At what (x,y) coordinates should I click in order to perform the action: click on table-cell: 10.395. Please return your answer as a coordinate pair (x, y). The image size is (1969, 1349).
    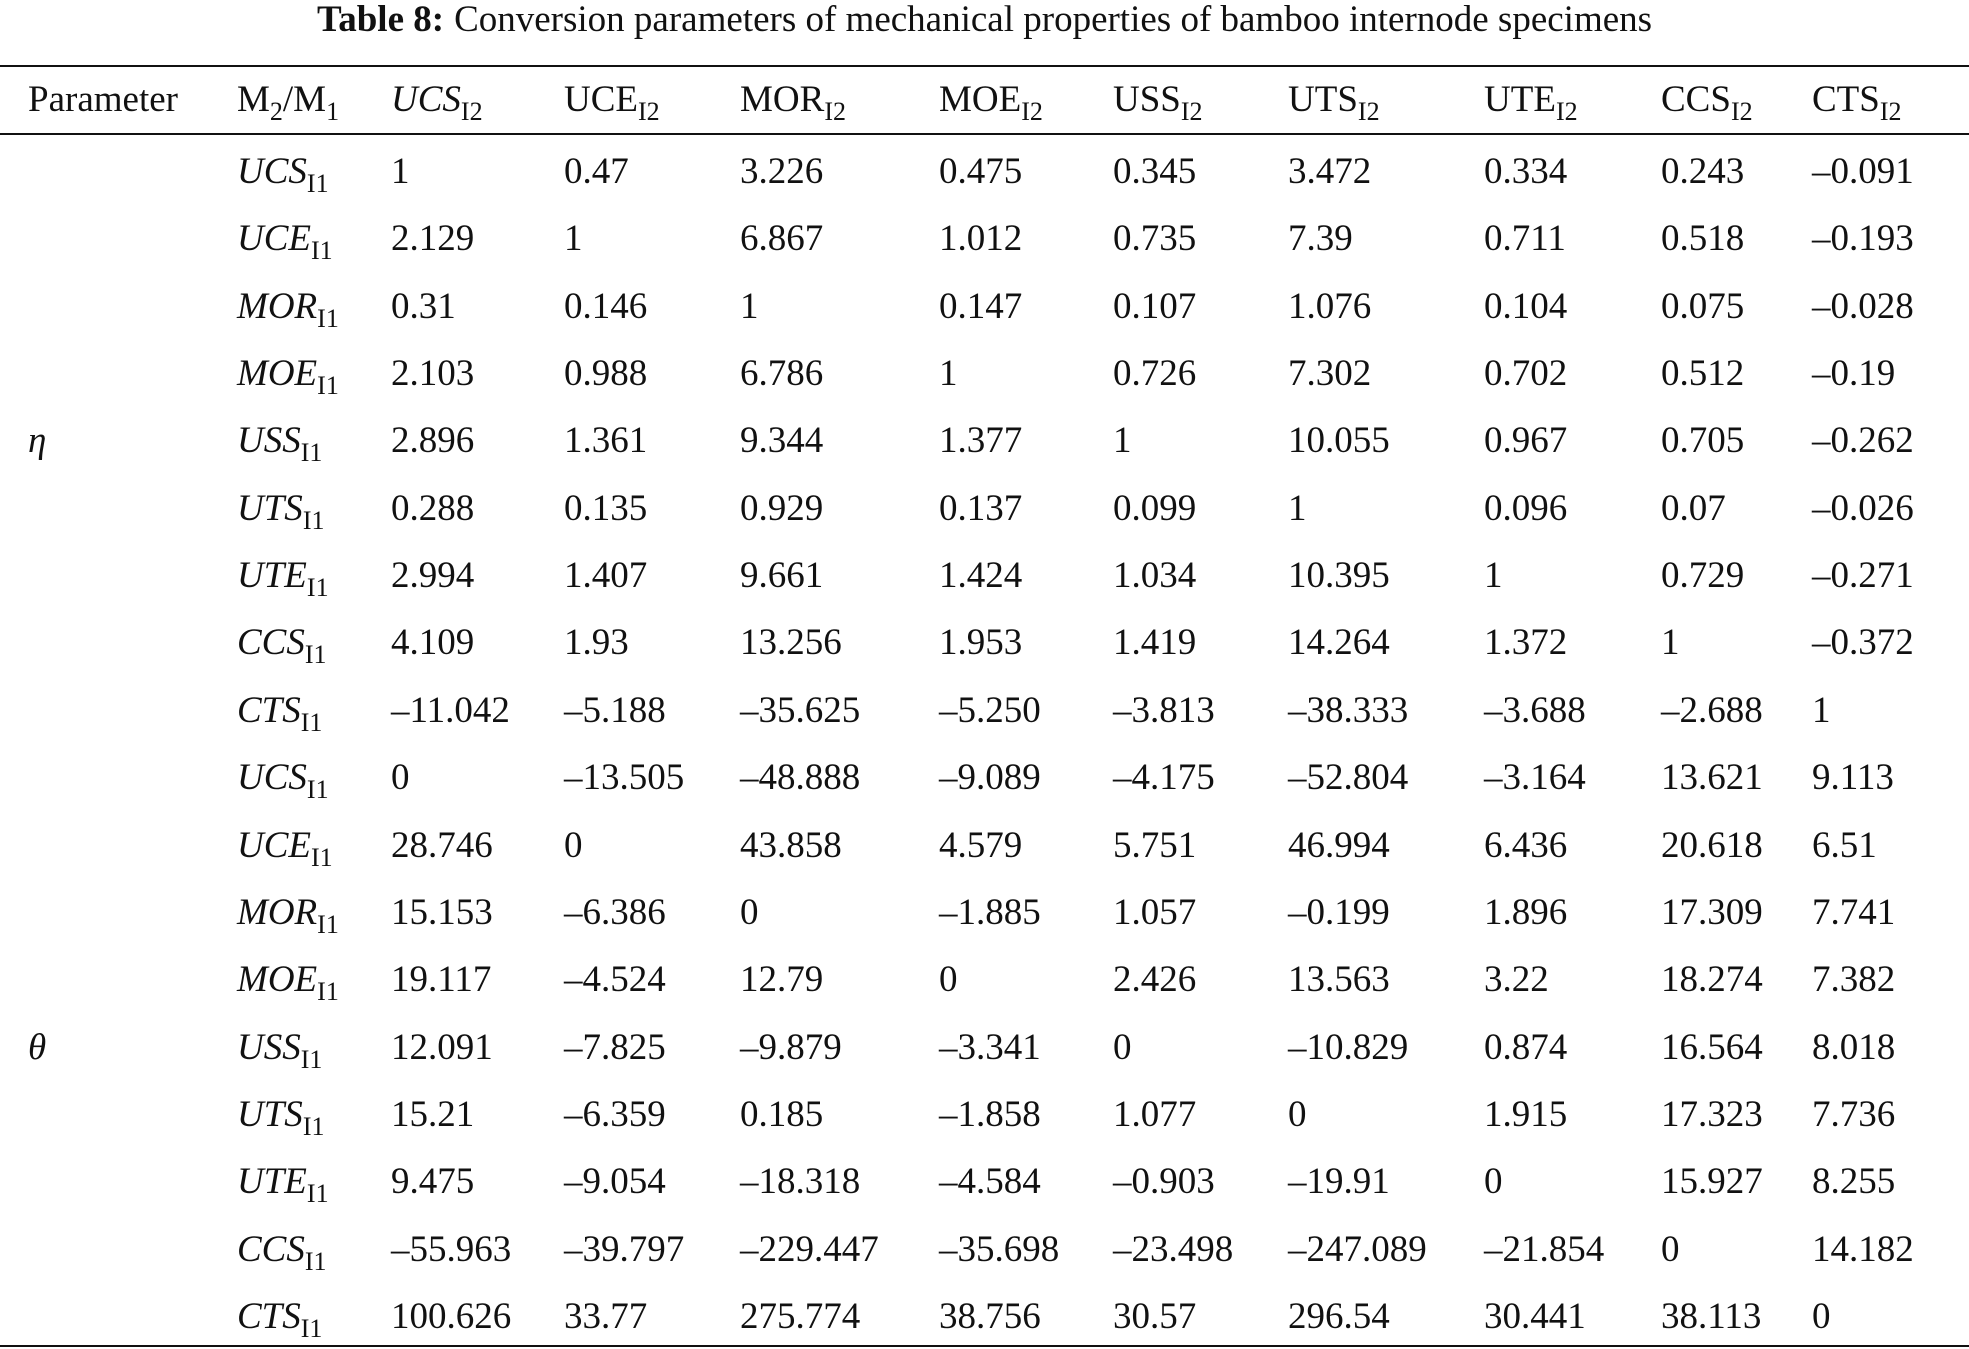
    Looking at the image, I should click on (1339, 576).